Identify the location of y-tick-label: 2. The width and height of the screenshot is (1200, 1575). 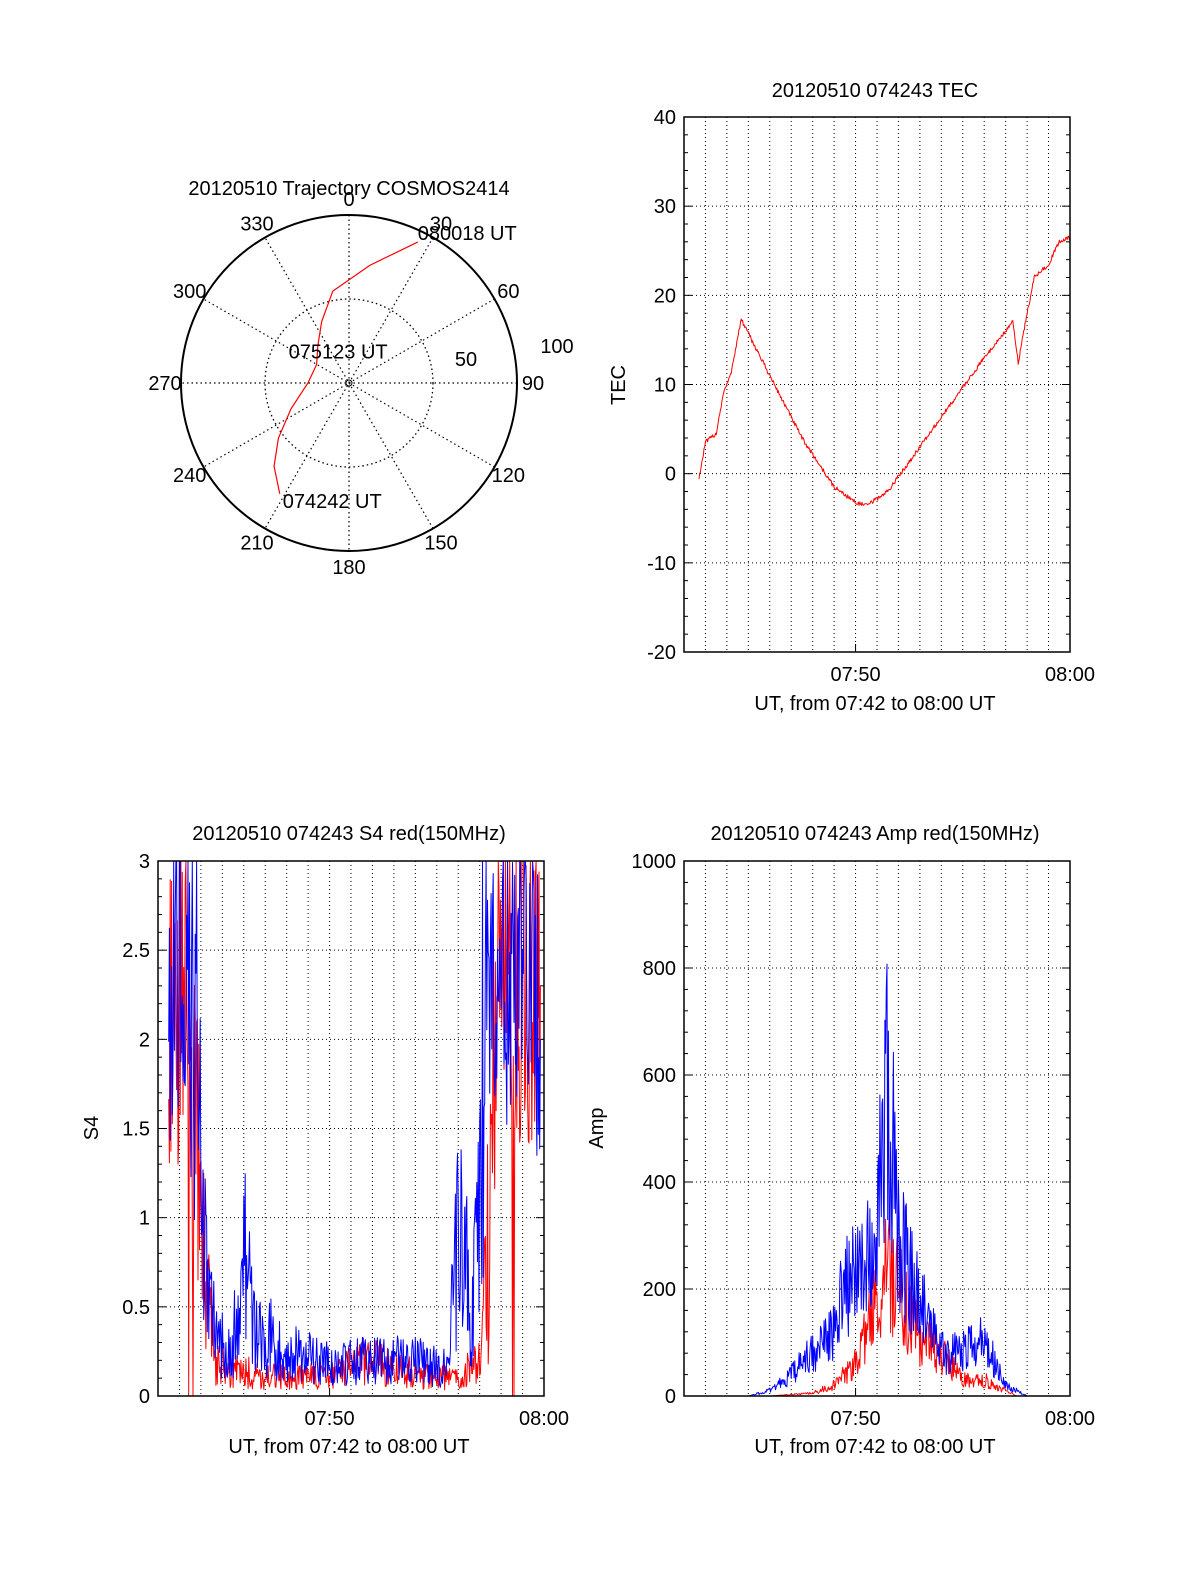
(144, 1040).